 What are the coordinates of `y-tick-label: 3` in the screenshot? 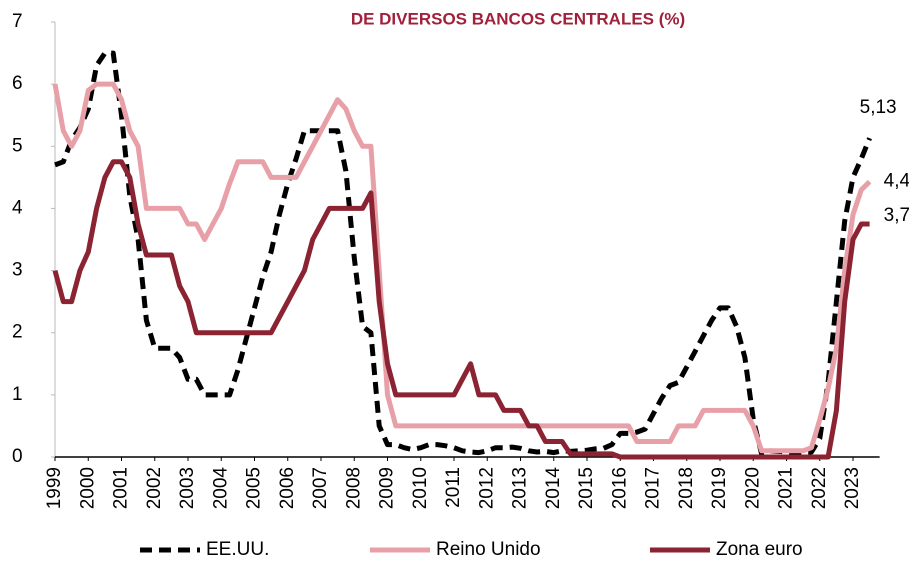 It's located at (17, 270).